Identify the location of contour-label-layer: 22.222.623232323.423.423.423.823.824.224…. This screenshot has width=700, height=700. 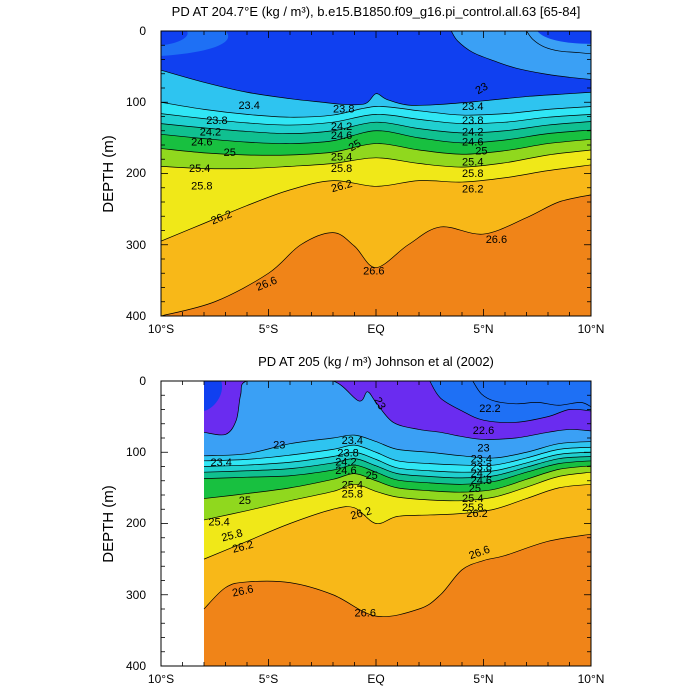
(354, 507).